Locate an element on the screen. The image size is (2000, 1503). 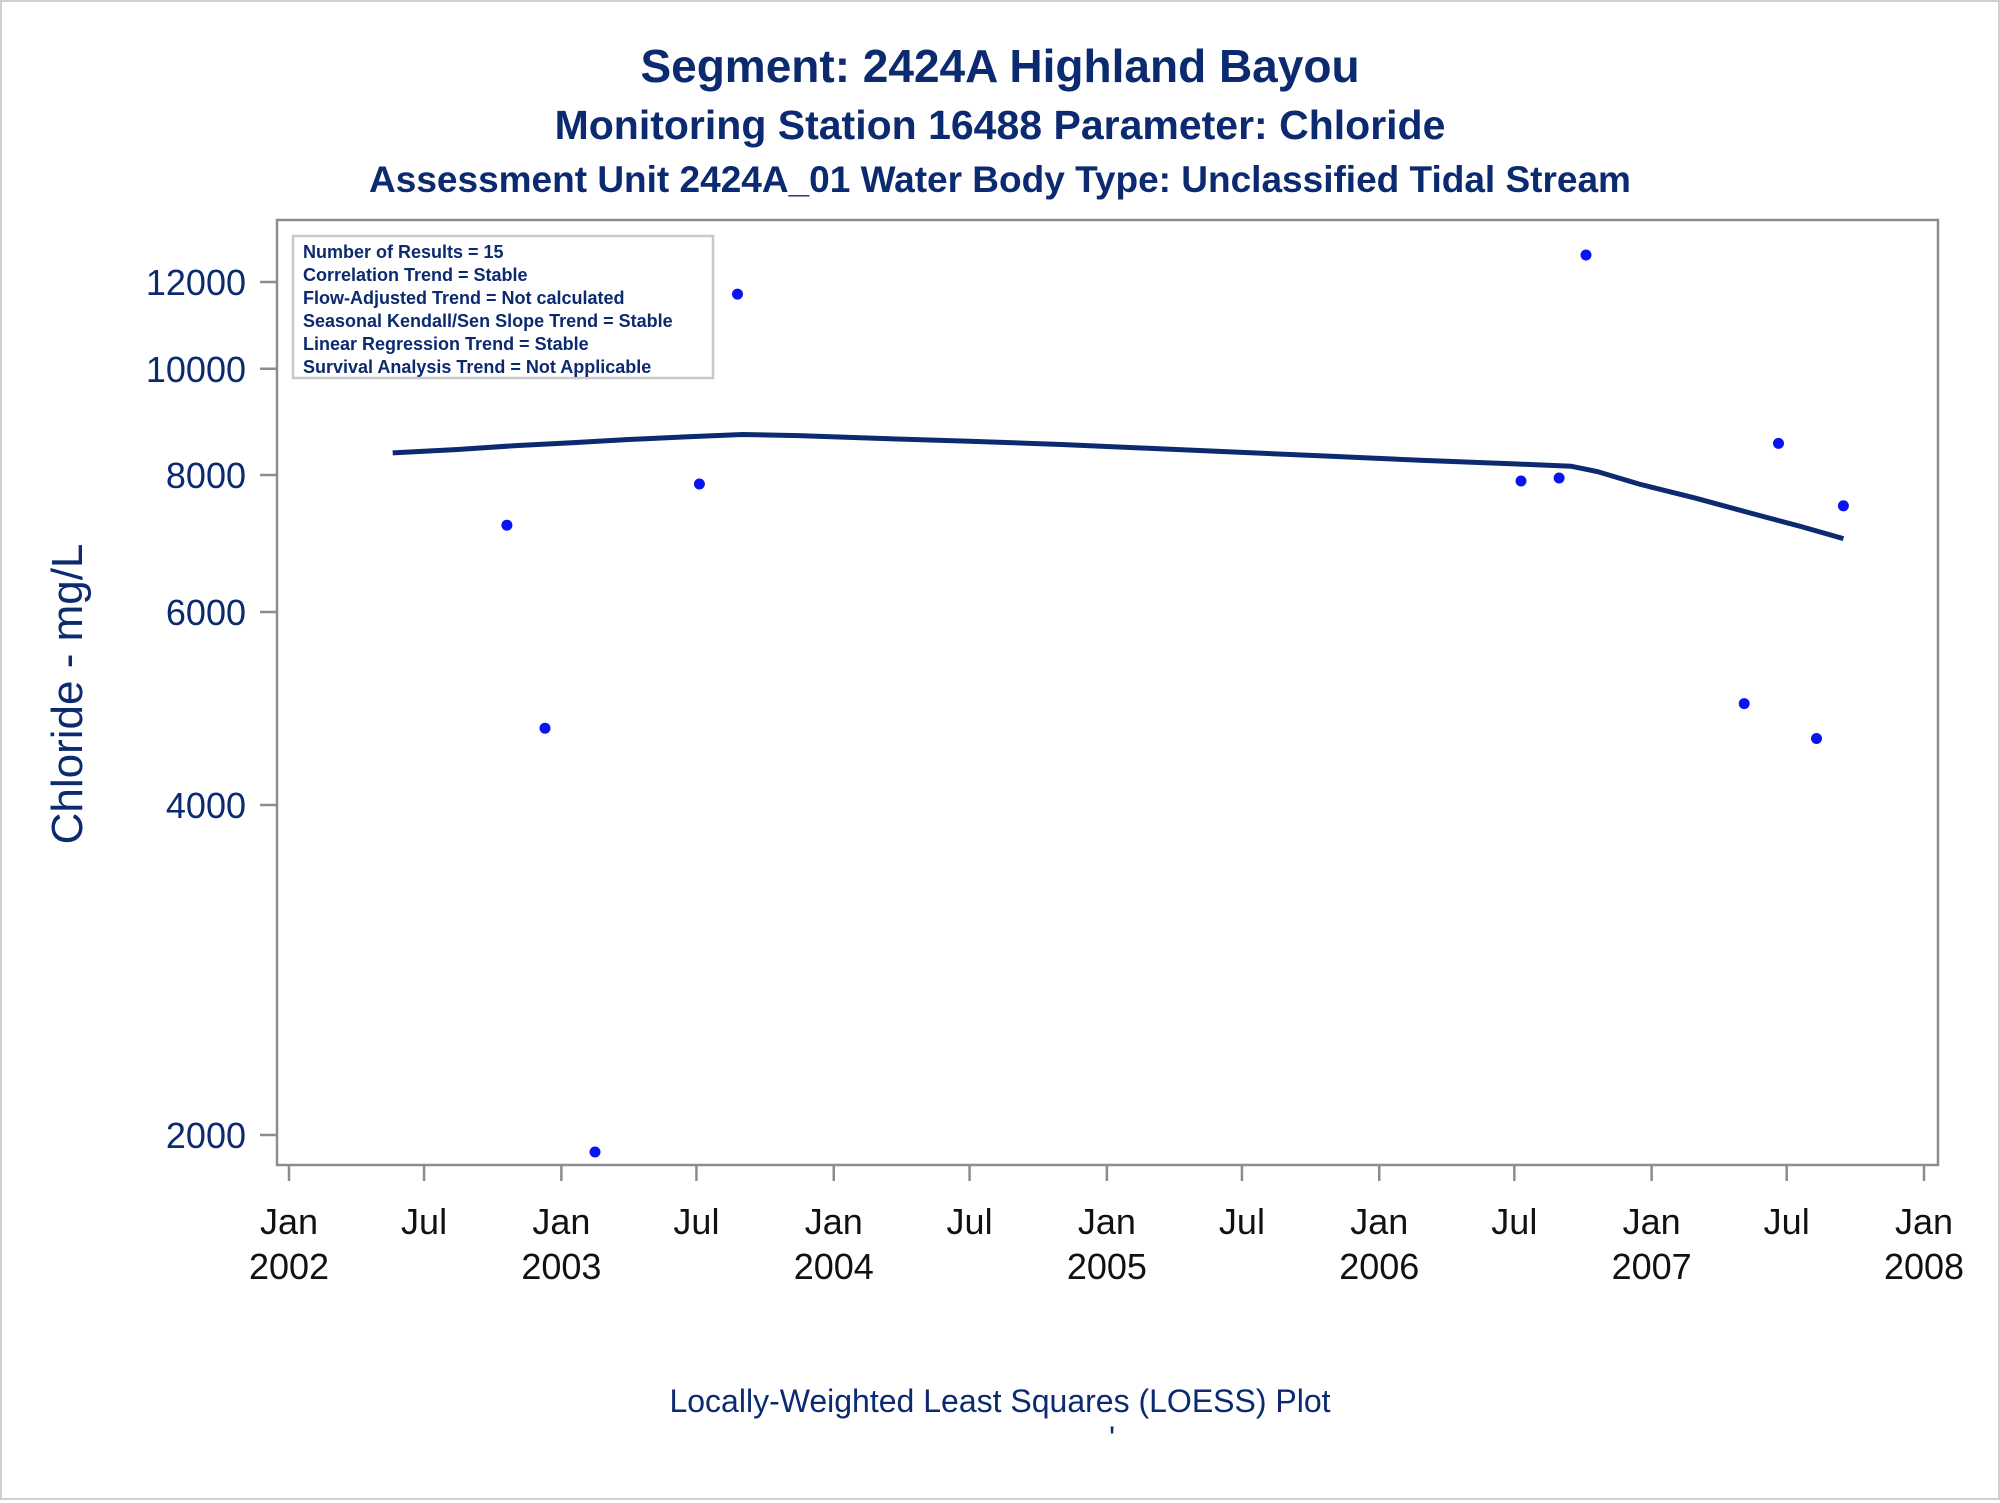
x-tick-label: 2005 is located at coordinates (1107, 1266).